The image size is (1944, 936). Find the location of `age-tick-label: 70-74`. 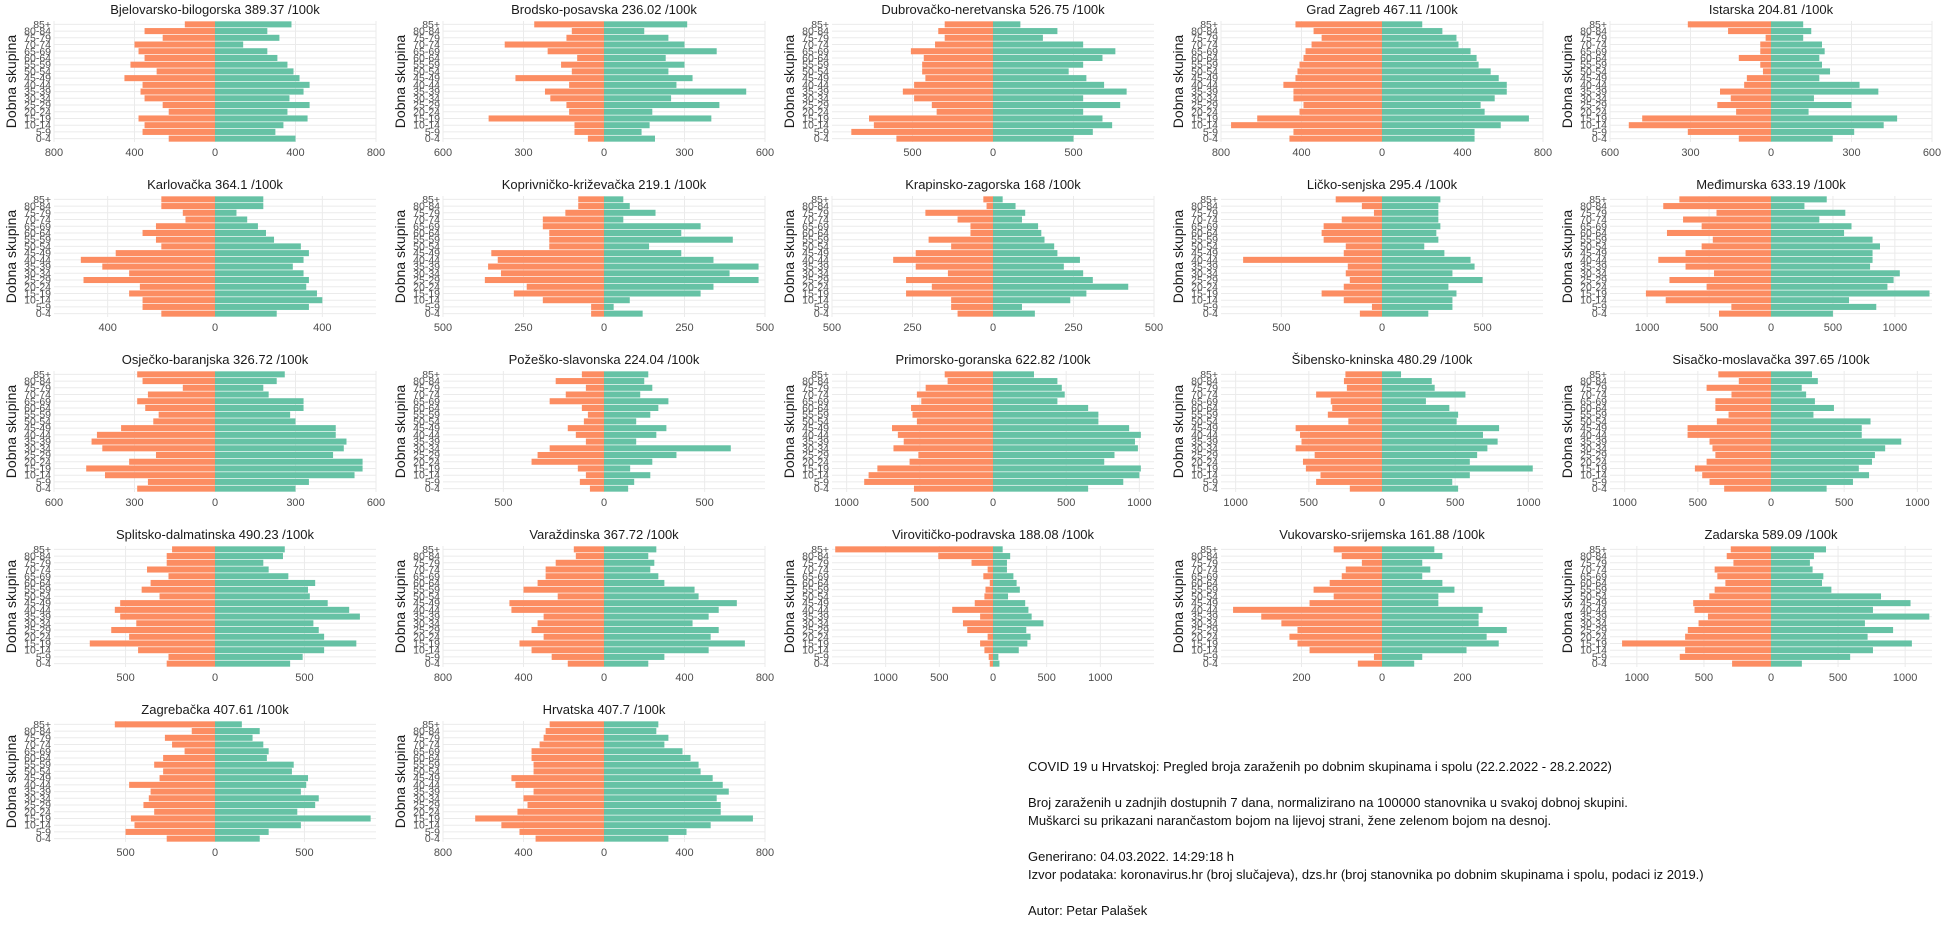

age-tick-label: 70-74 is located at coordinates (426, 395).